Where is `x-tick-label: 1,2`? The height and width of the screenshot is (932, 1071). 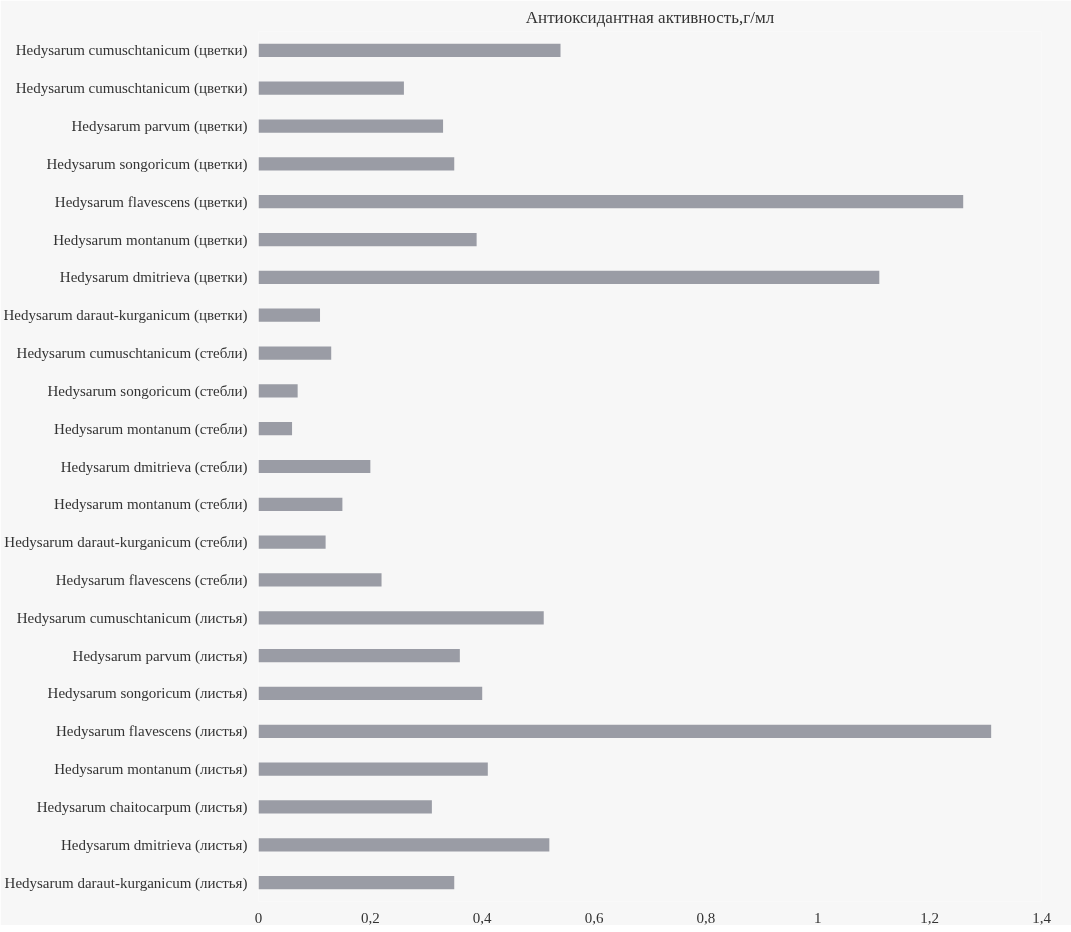
x-tick-label: 1,2 is located at coordinates (930, 917).